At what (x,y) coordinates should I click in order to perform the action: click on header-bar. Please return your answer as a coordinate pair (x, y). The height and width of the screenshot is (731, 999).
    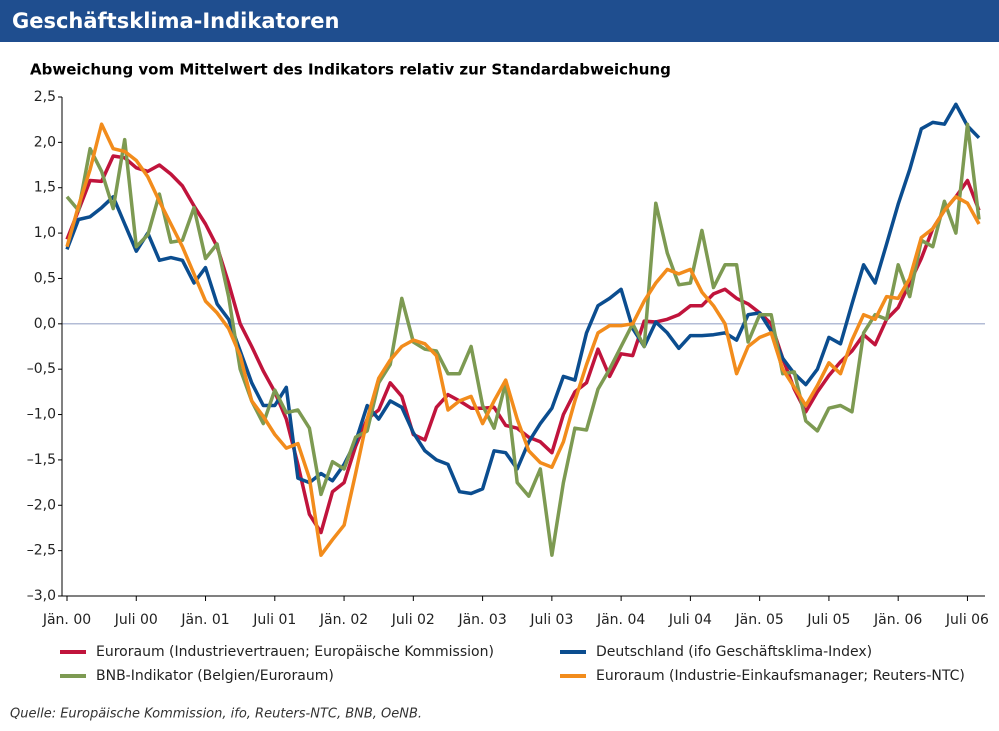
    Looking at the image, I should click on (499, 21).